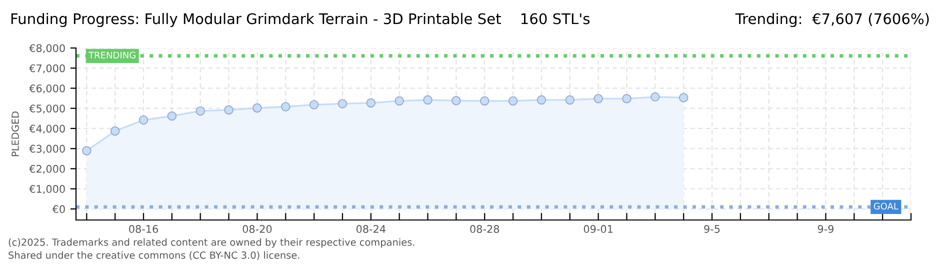 Image resolution: width=940 pixels, height=270 pixels. Describe the element at coordinates (47, 109) in the screenshot. I see `y-tick-label: €5,000` at that location.